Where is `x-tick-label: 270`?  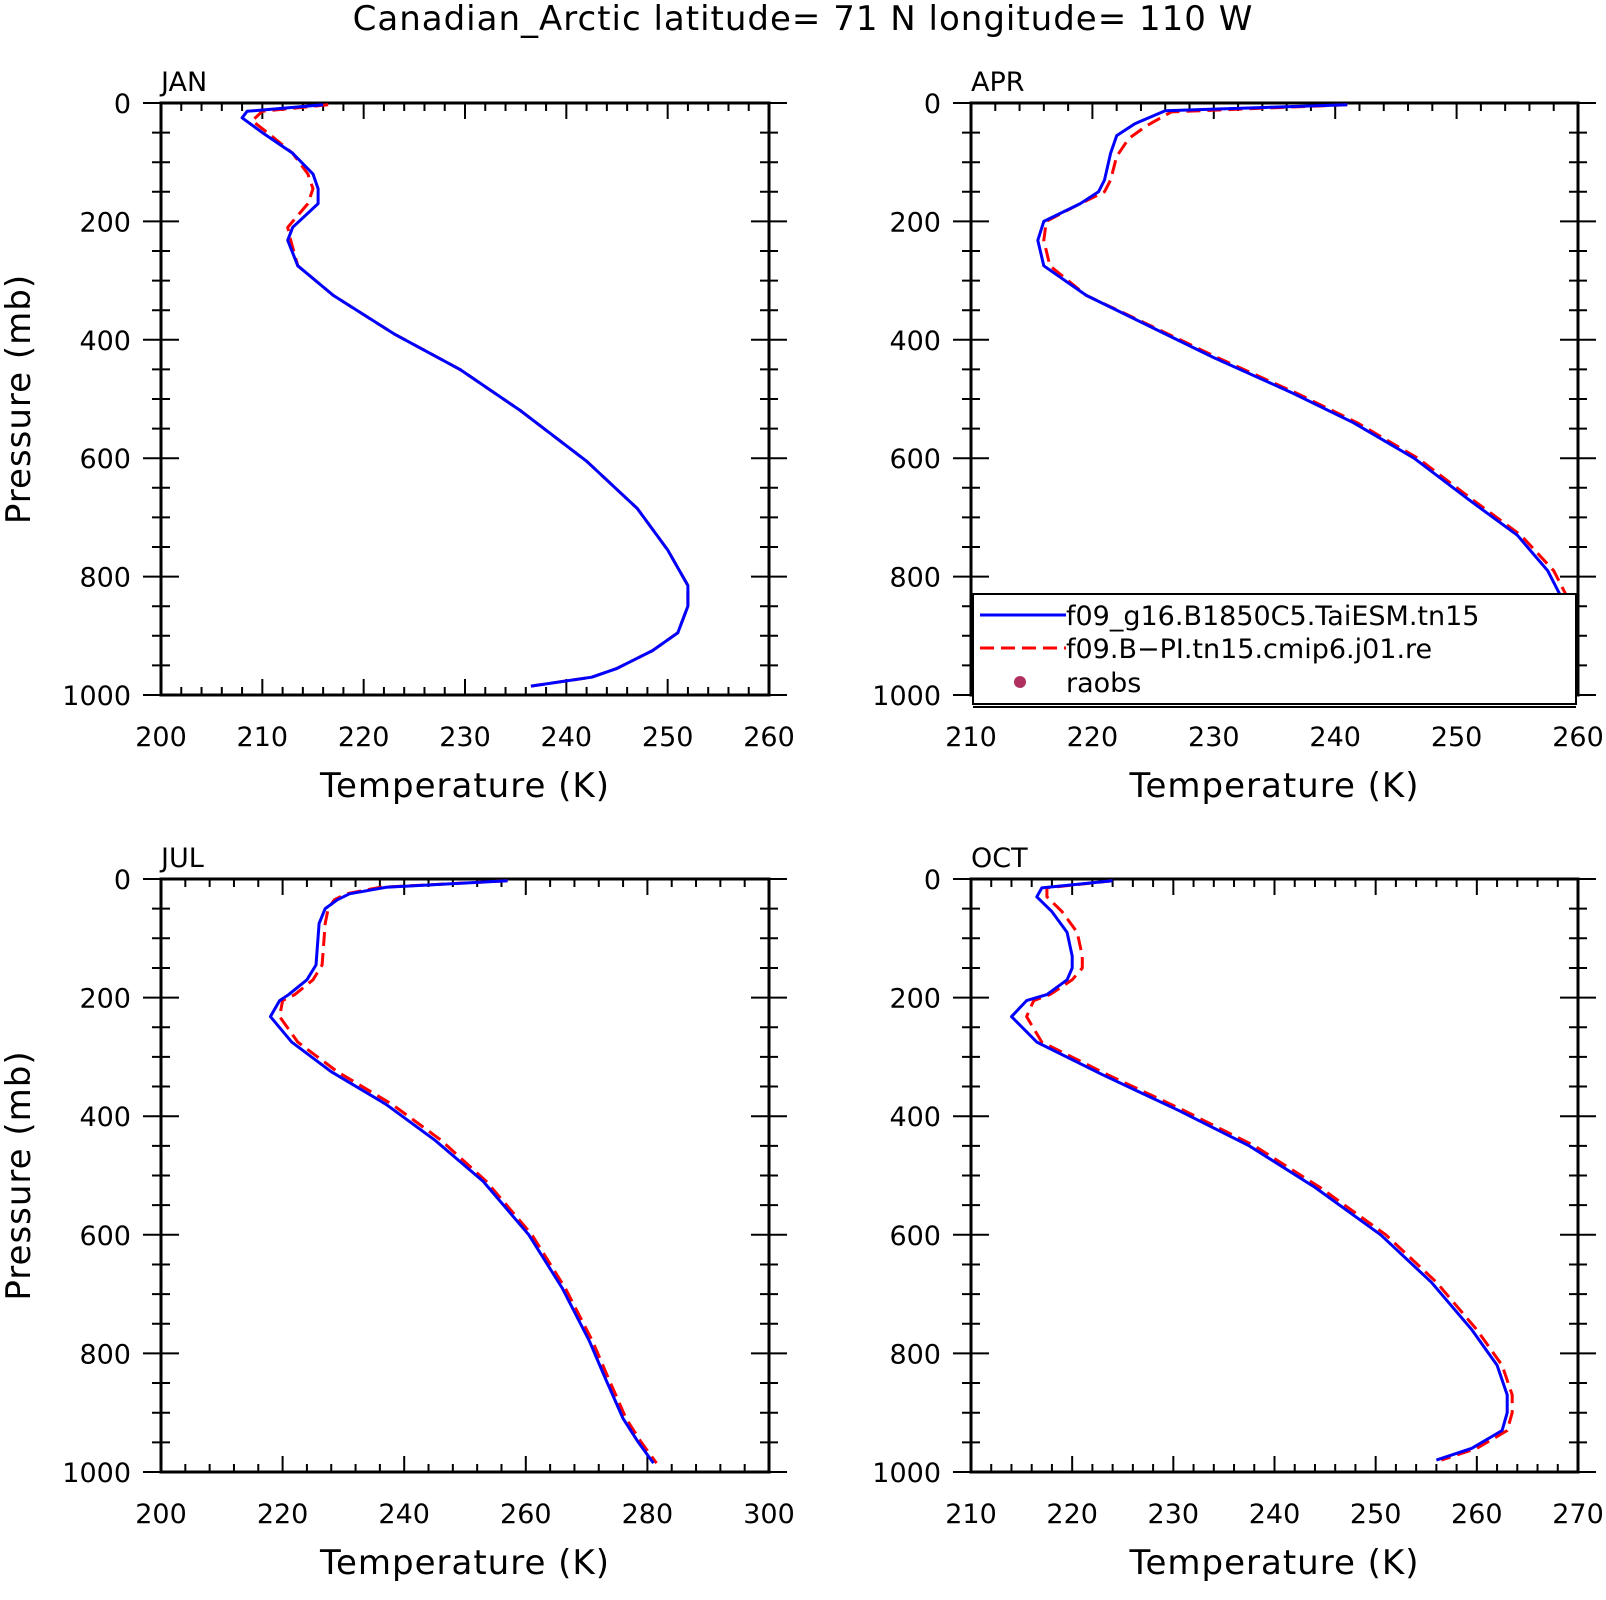
x-tick-label: 270 is located at coordinates (1578, 1514).